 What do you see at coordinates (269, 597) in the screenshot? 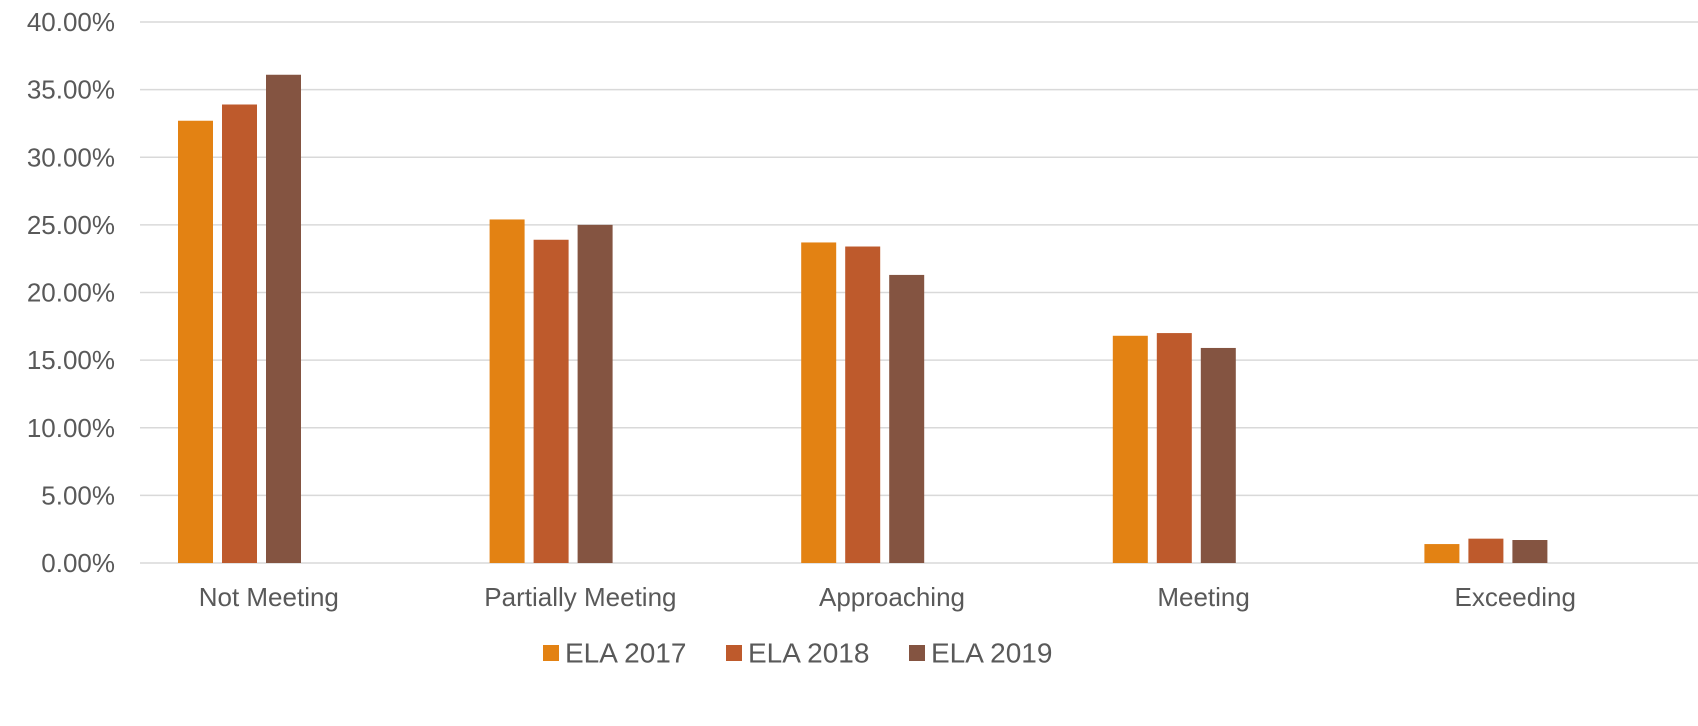
I see `x-category-label: Not Meeting` at bounding box center [269, 597].